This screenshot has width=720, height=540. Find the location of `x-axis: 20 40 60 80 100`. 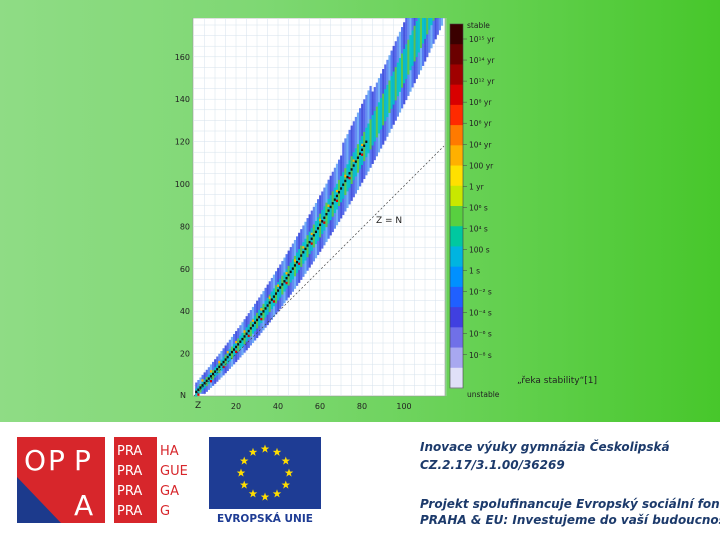

x-axis: 20 40 60 80 100 is located at coordinates (321, 406).